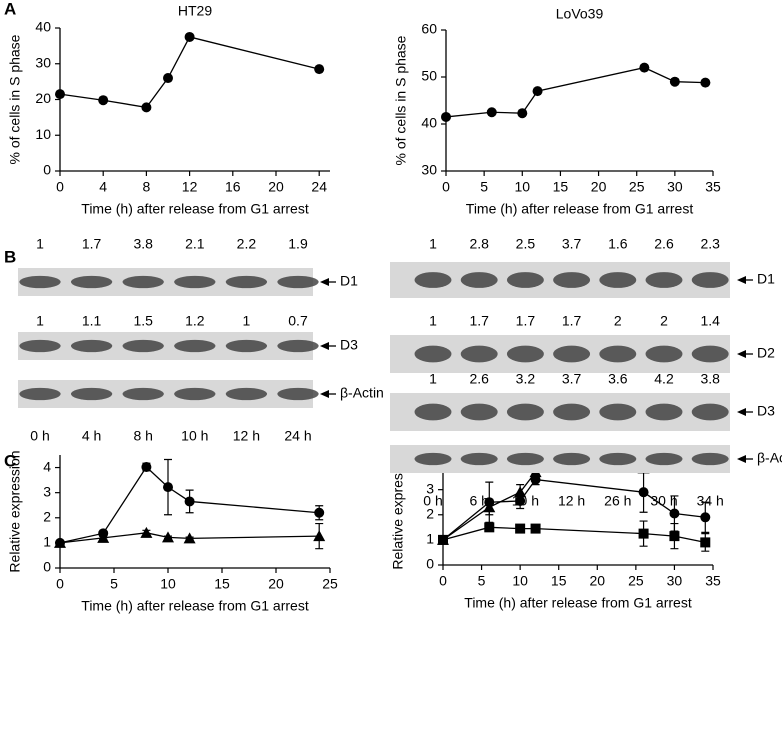  I want to click on panel-label: B, so click(10, 256).